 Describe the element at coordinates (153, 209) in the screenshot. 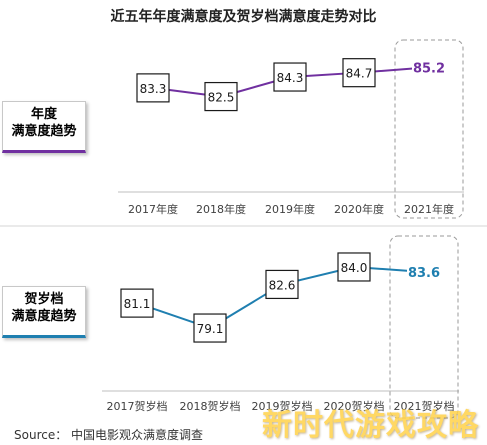

I see `annual-tick-label: 2017年度` at that location.